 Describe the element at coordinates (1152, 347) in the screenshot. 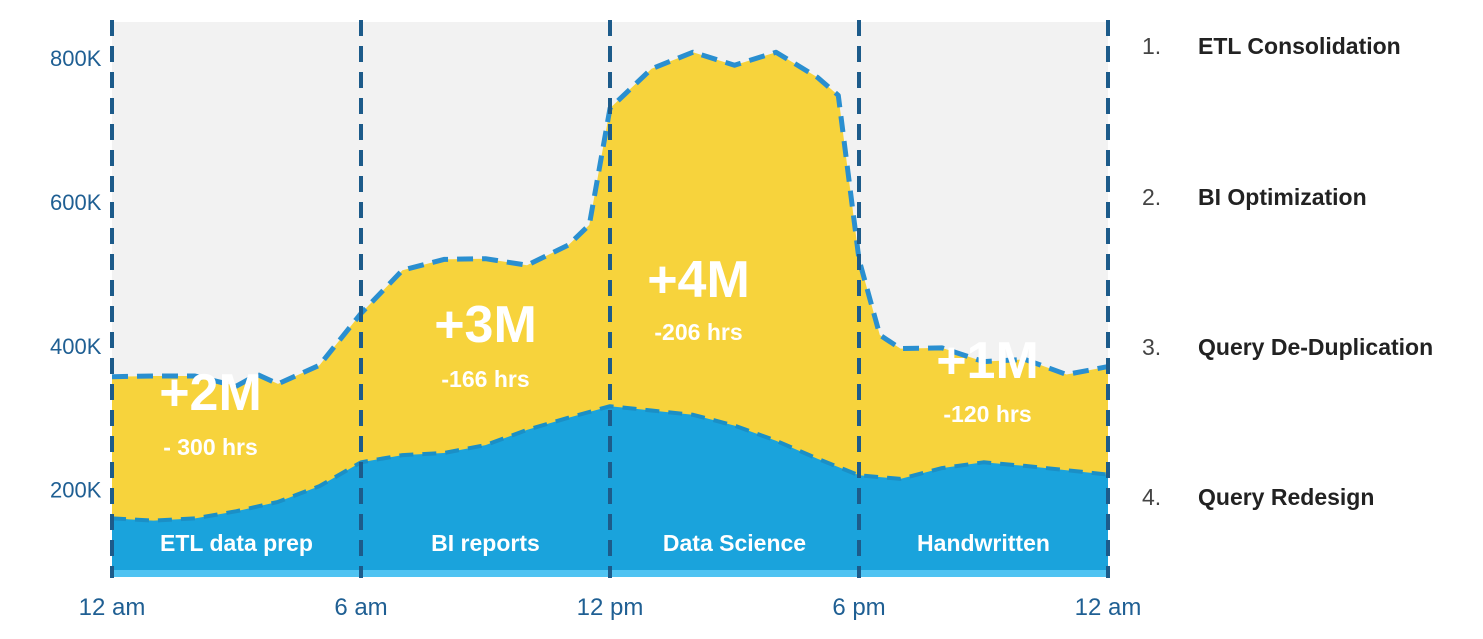

I see `legend-number: 3.` at that location.